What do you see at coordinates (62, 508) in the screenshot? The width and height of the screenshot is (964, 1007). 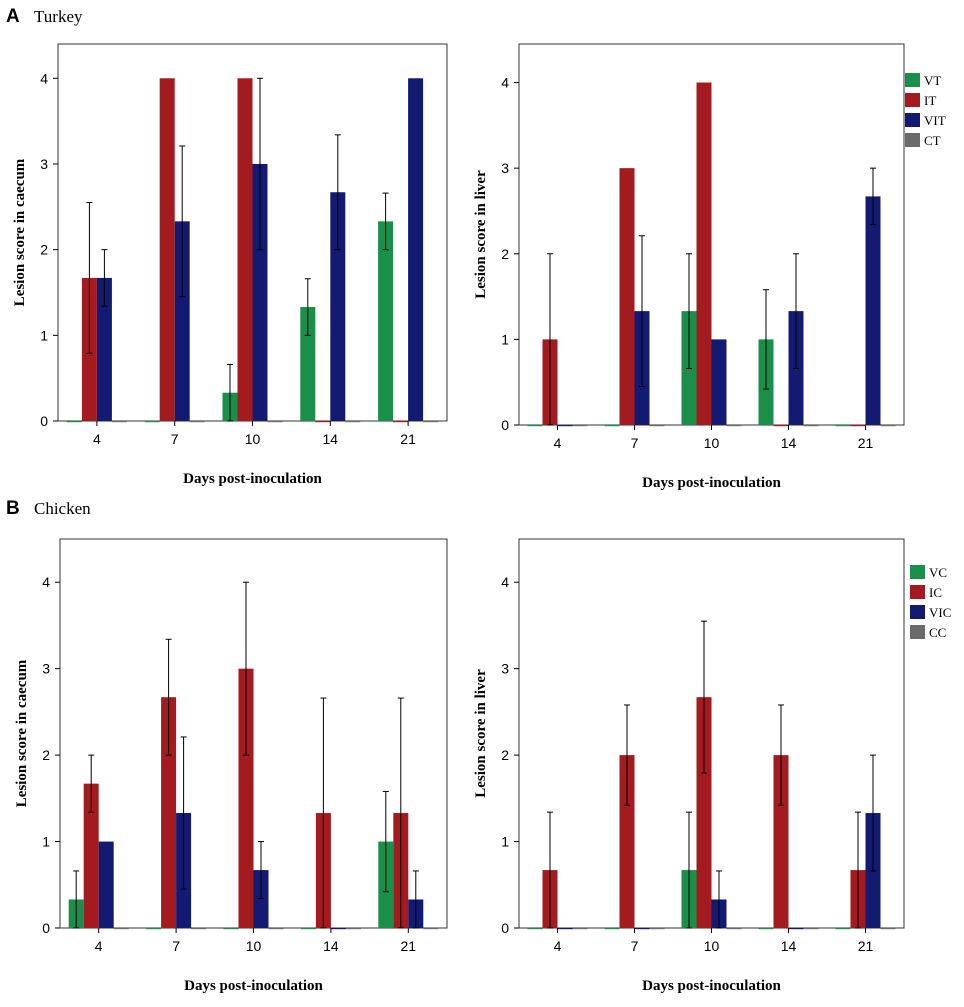 I see `panel-b-title: Chicken` at bounding box center [62, 508].